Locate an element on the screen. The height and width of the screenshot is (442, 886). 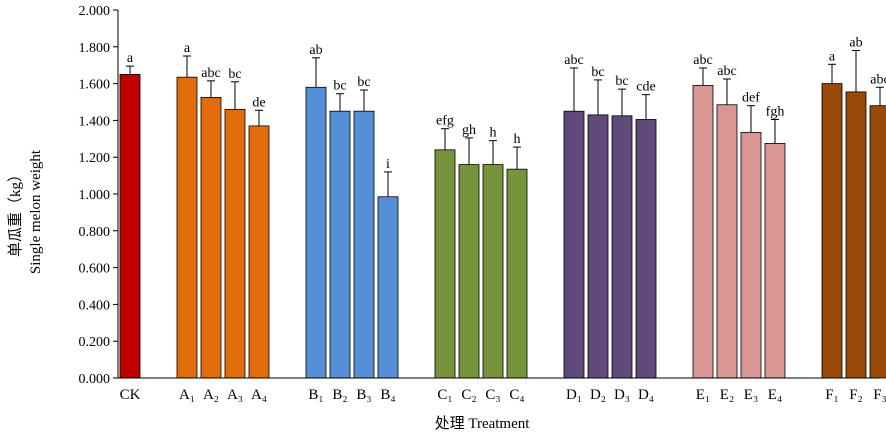
x-tick-label: D₃ is located at coordinates (622, 395).